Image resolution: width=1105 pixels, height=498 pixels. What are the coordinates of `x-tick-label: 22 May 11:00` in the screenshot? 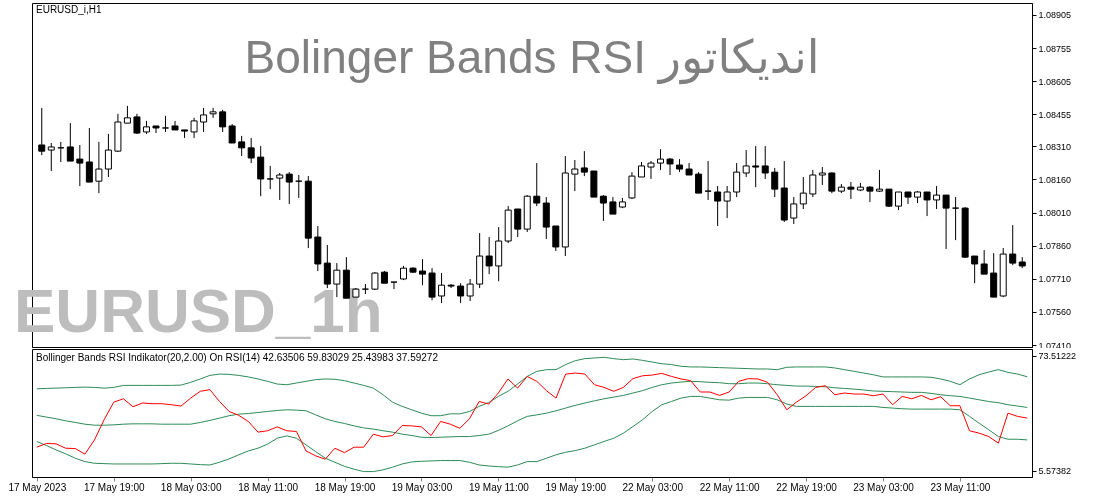 It's located at (729, 487).